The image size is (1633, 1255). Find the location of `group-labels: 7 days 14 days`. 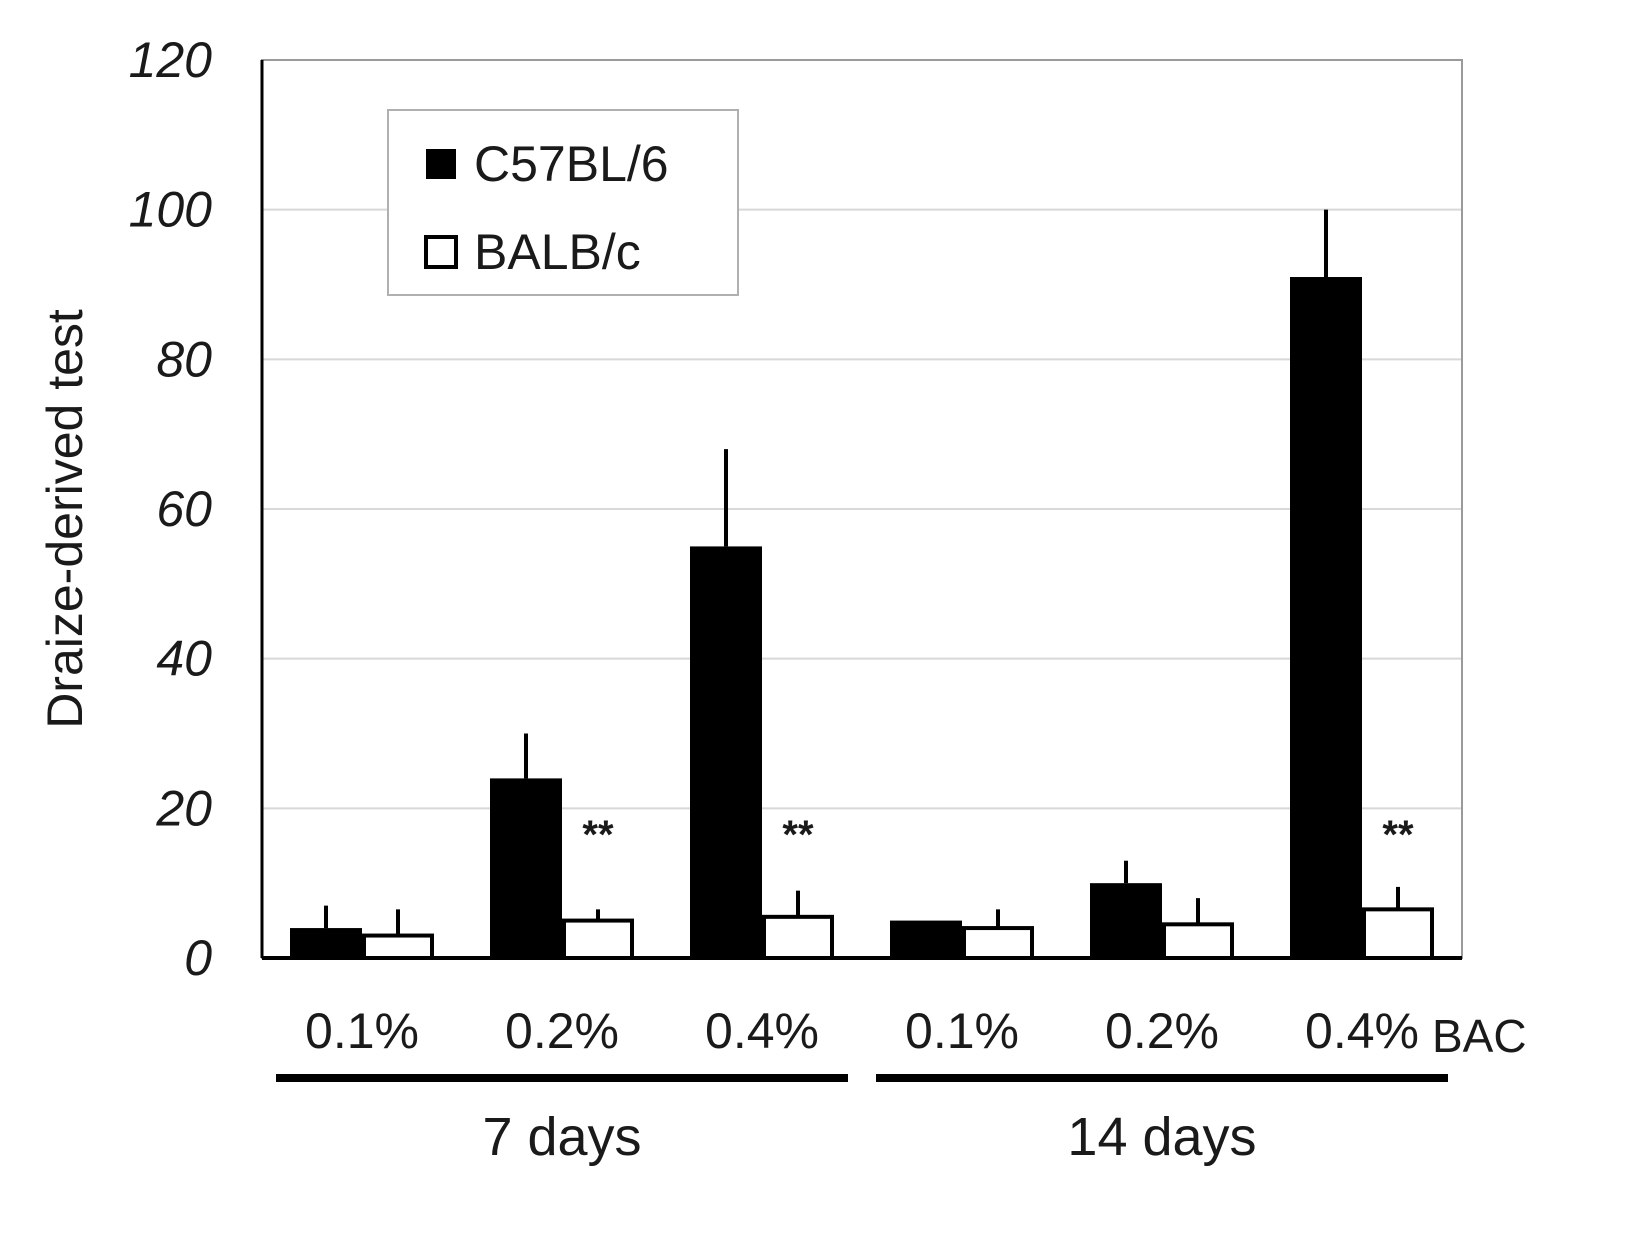

group-labels: 7 days 14 days is located at coordinates (862, 1120).